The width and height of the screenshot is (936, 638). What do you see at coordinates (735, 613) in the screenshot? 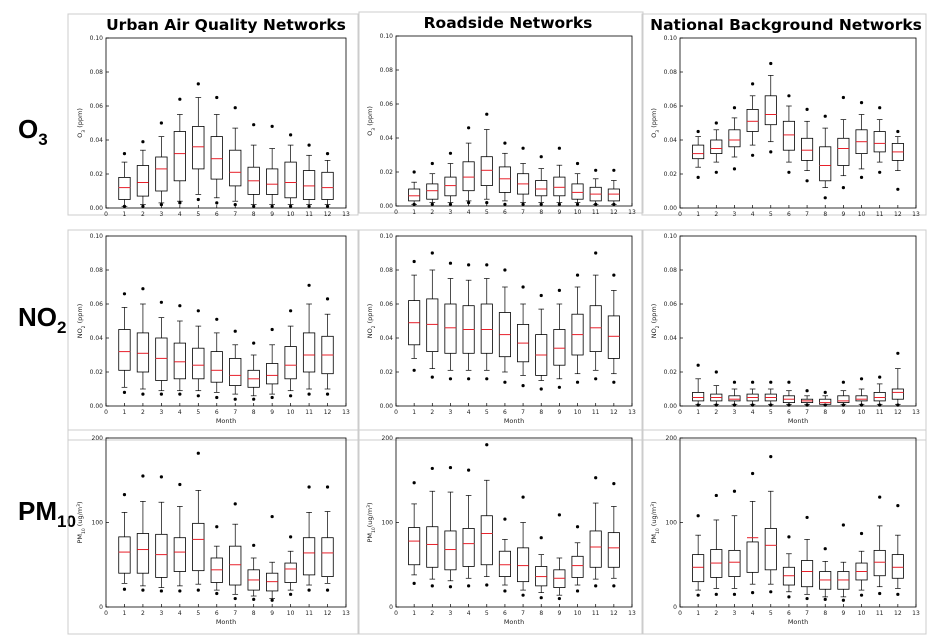
I see `x-tick-label: 3` at bounding box center [735, 613].